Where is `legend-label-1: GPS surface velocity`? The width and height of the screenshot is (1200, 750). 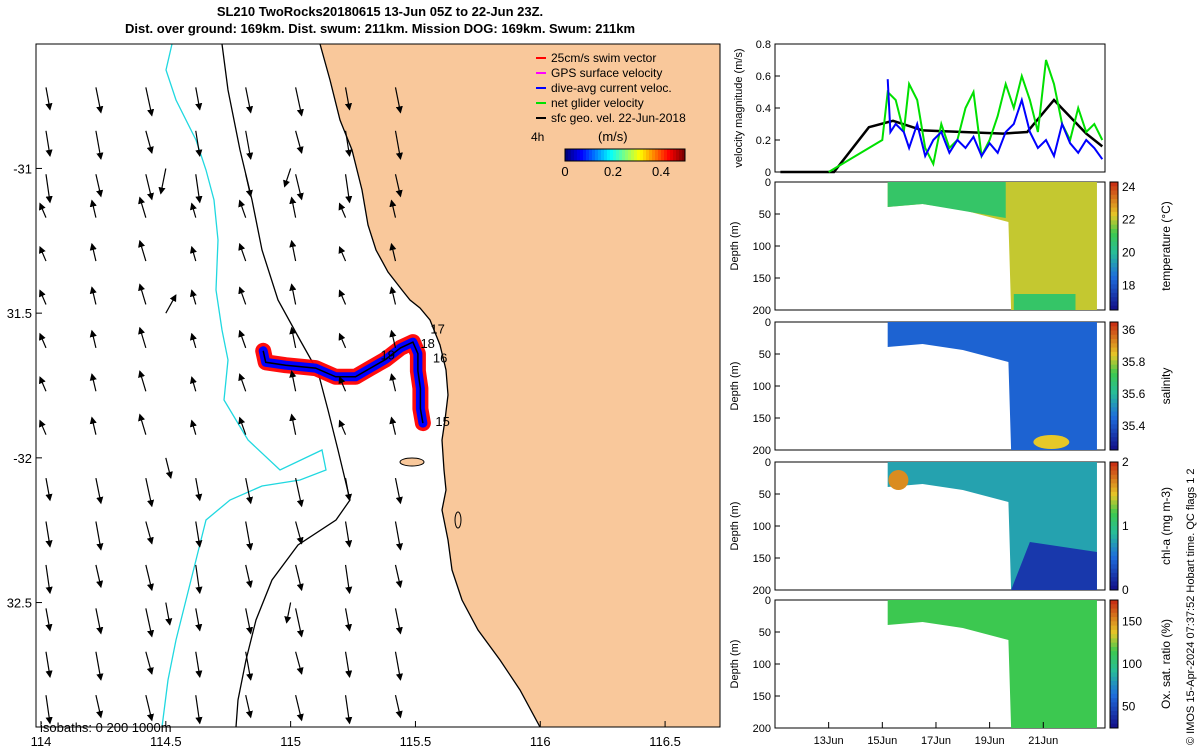
legend-label-1: GPS surface velocity is located at coordinates (606, 73).